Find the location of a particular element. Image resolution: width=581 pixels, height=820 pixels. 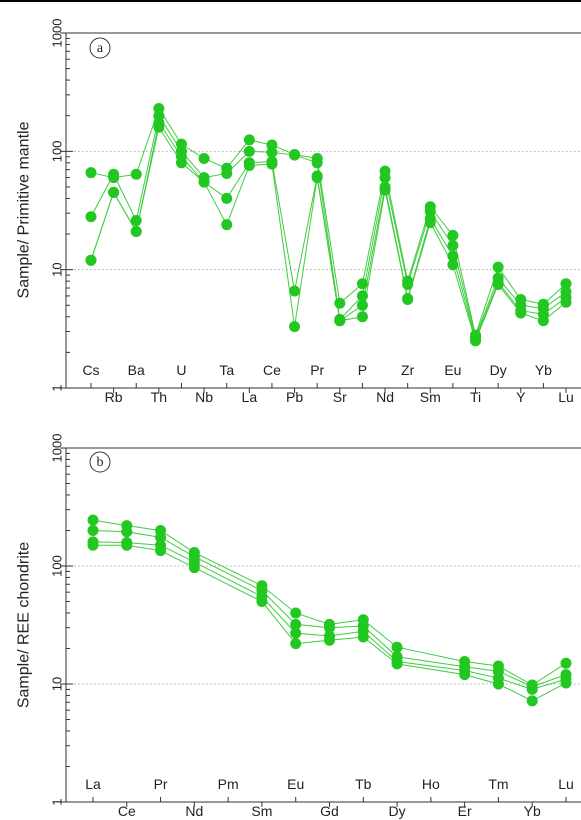

y-tick-label: 100 is located at coordinates (57, 566).